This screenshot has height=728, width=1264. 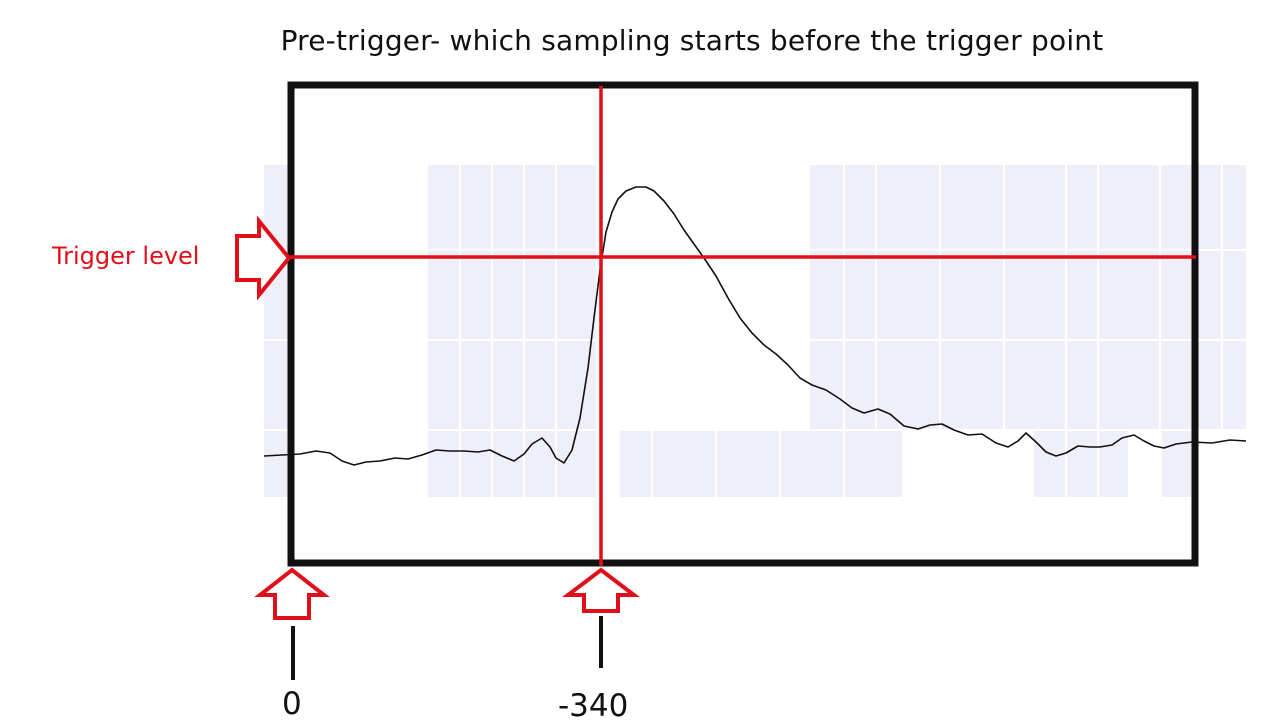 What do you see at coordinates (263, 258) in the screenshot?
I see `right-arrow-icon` at bounding box center [263, 258].